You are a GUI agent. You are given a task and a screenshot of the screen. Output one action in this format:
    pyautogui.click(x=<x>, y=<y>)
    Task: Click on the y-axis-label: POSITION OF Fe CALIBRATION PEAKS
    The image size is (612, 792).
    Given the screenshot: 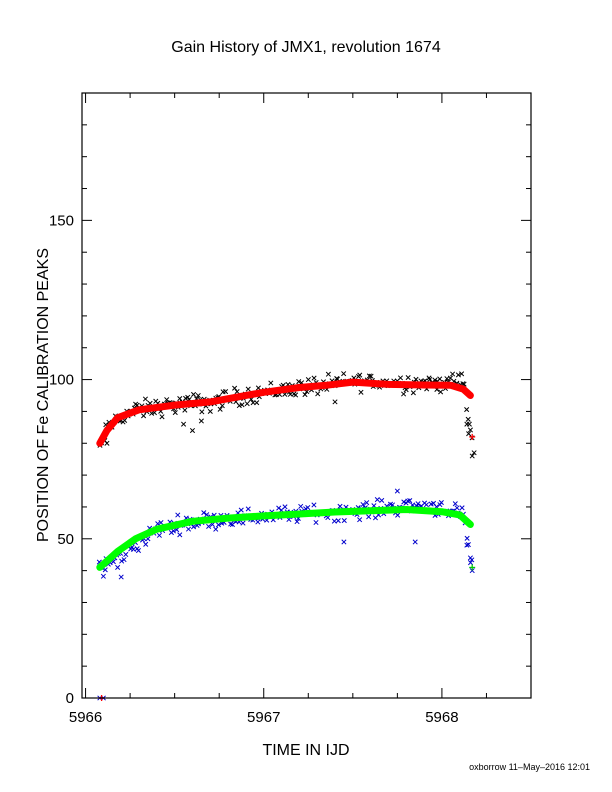 What is the action you would take?
    pyautogui.click(x=43, y=395)
    